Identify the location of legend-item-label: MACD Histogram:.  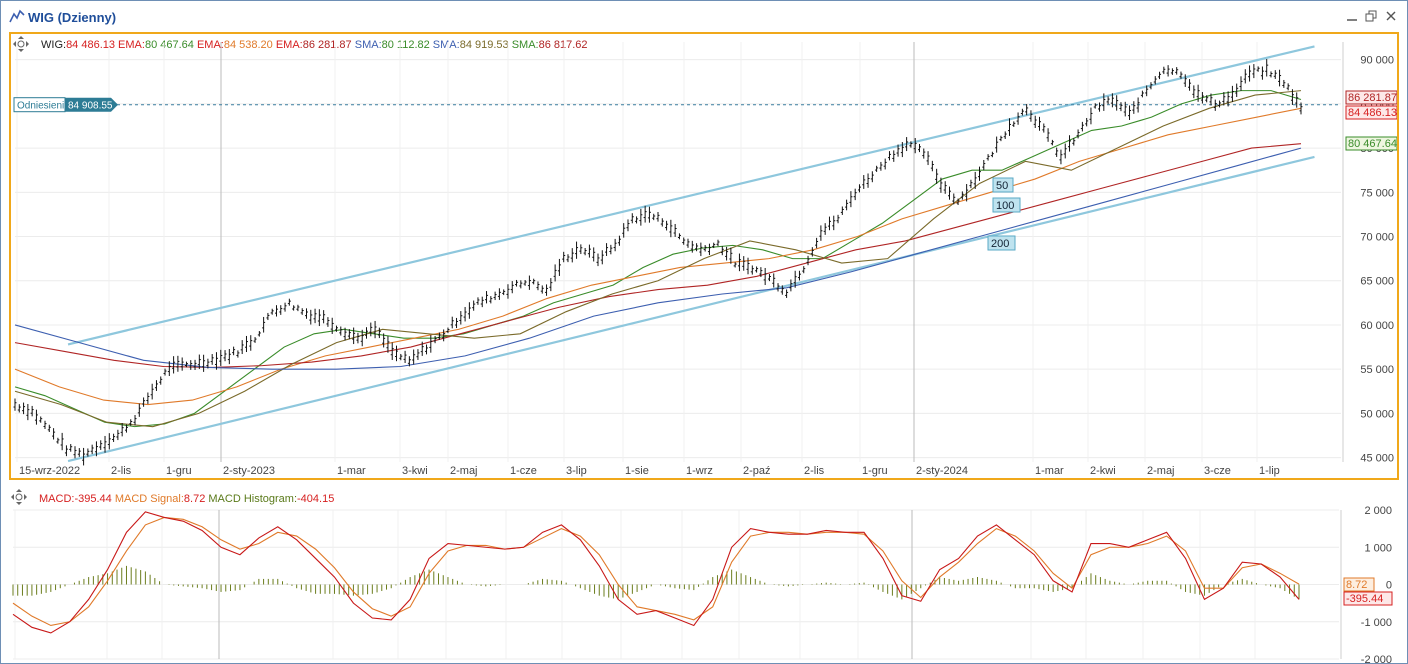
(251, 499).